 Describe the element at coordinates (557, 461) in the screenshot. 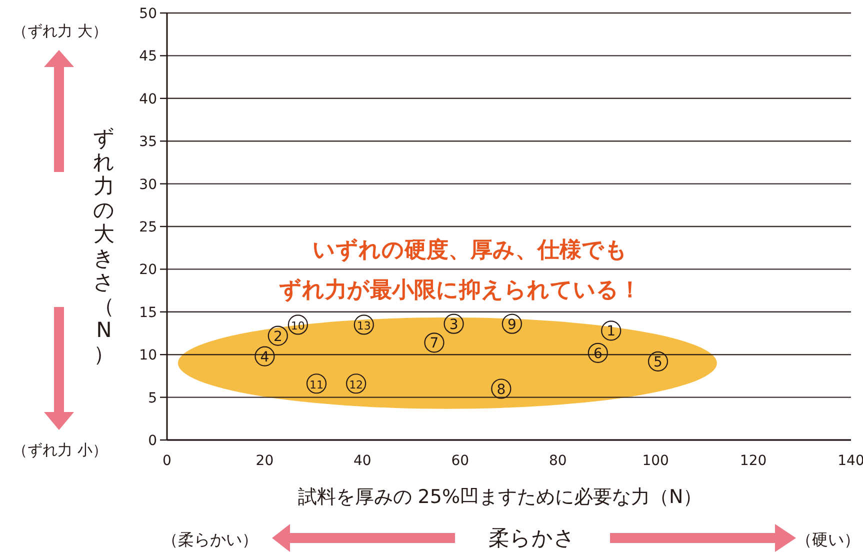

I see `x-tick-label: 80` at that location.